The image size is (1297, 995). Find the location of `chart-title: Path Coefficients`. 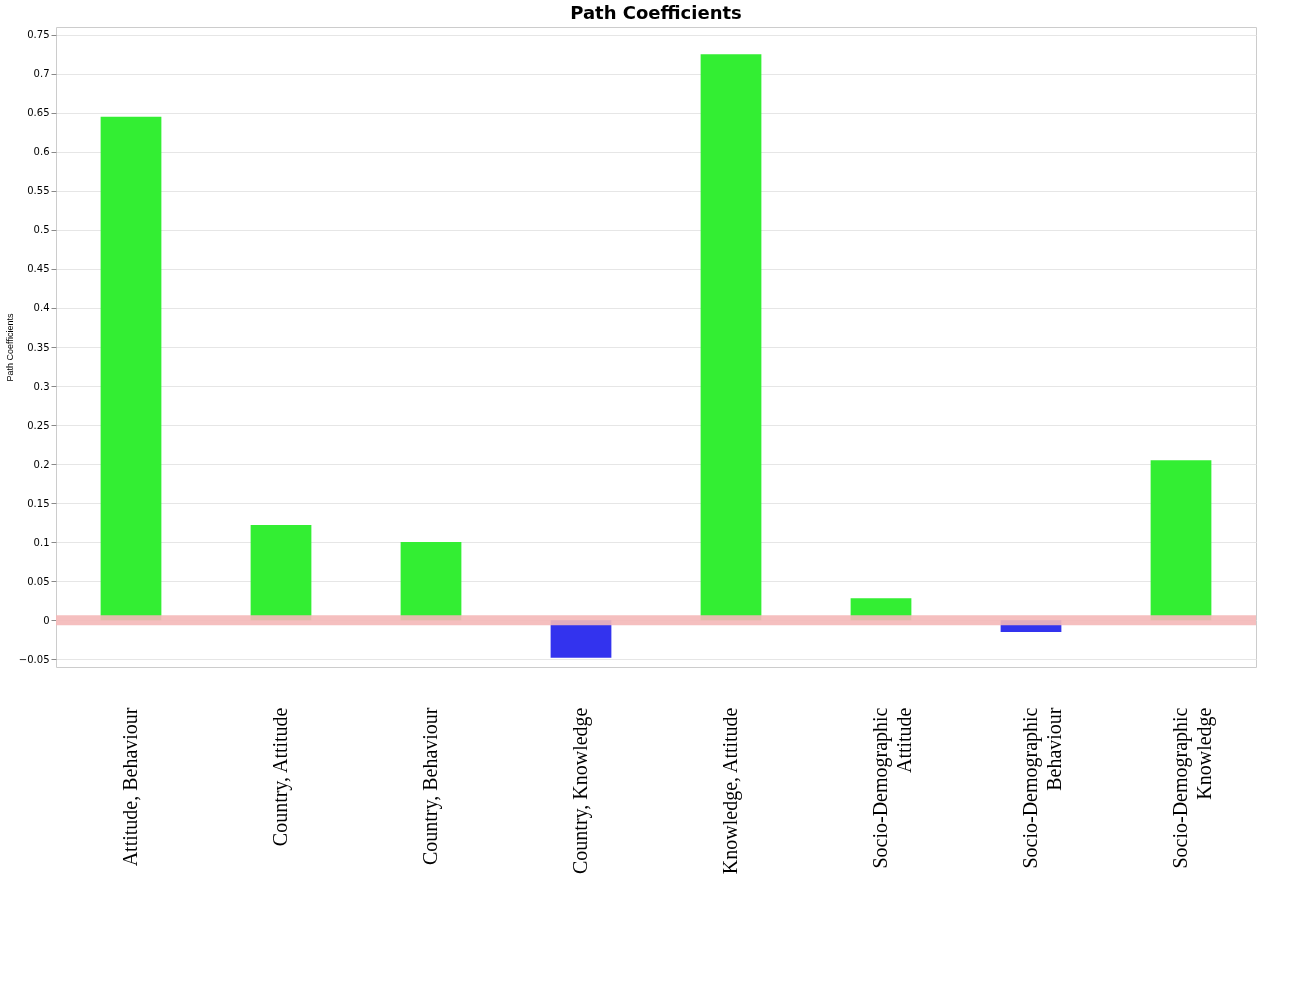

chart-title: Path Coefficients is located at coordinates (656, 12).